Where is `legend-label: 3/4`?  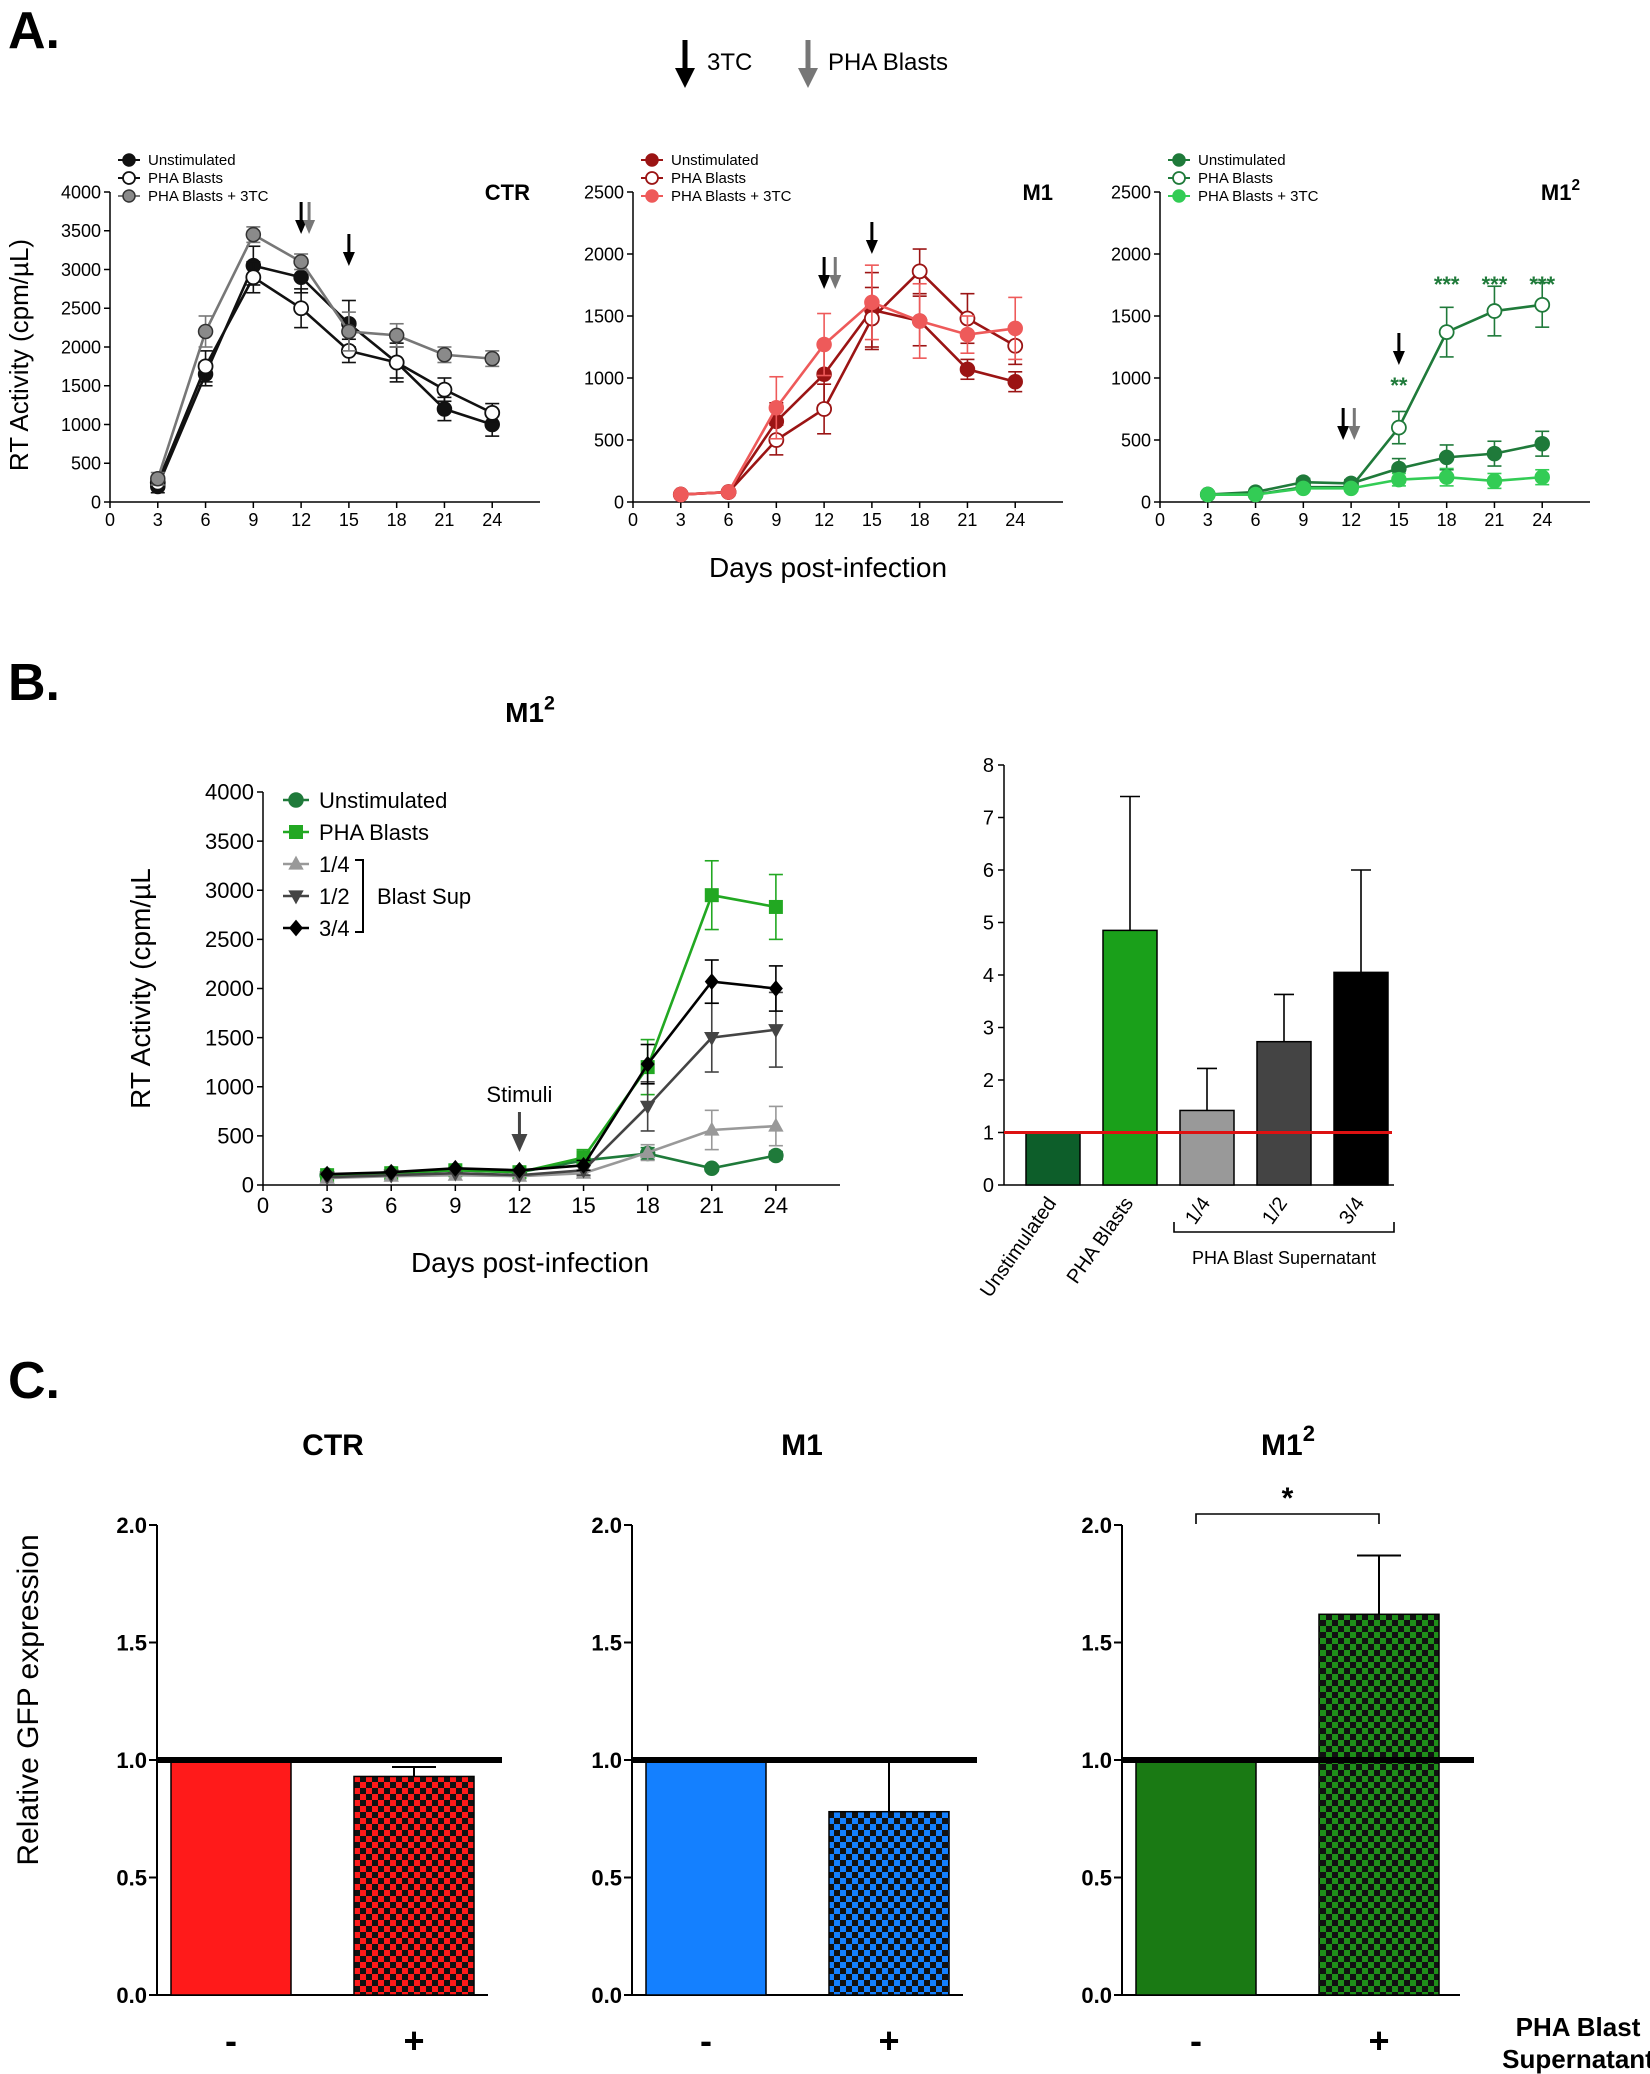 legend-label: 3/4 is located at coordinates (334, 928).